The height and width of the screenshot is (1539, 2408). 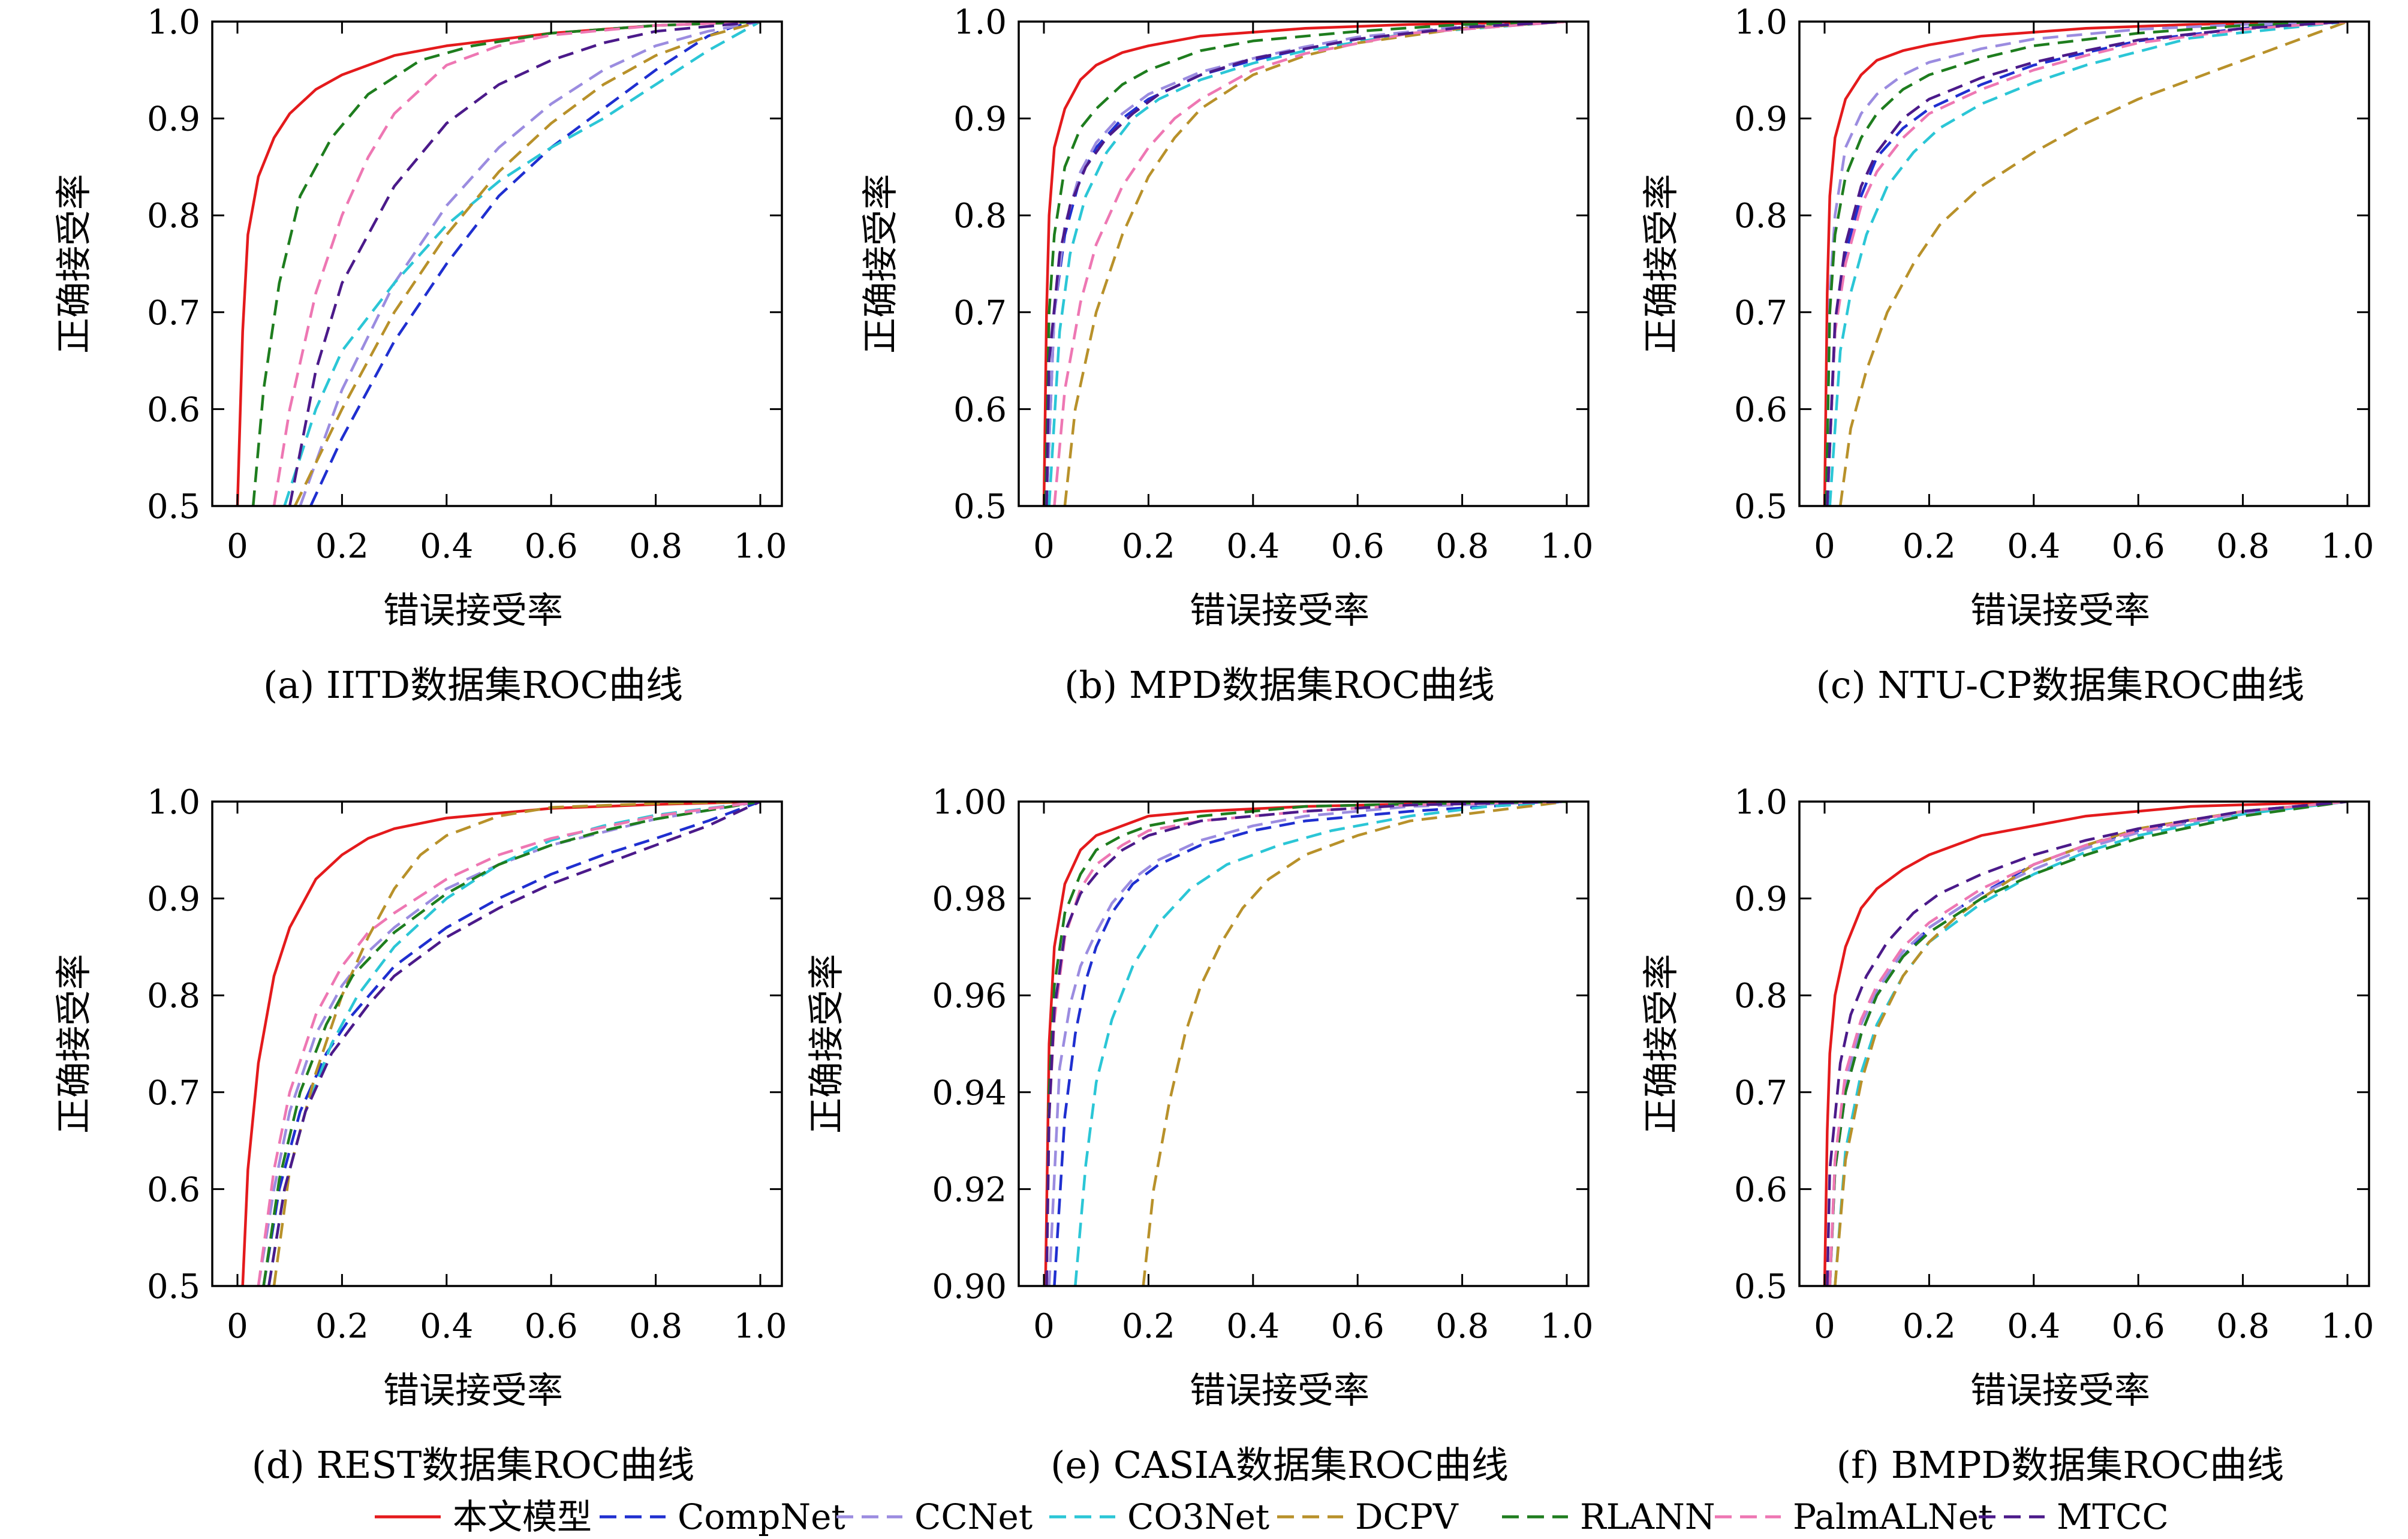 I want to click on legend-label: 本文模型, so click(x=522, y=1516).